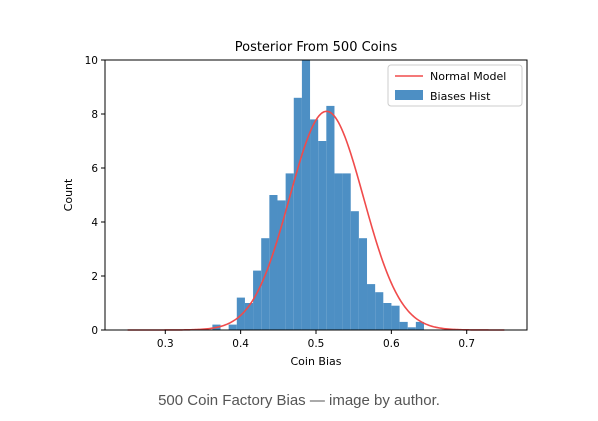 Image resolution: width=598 pixels, height=421 pixels. What do you see at coordinates (316, 344) in the screenshot?
I see `x-tick-label: 0.5` at bounding box center [316, 344].